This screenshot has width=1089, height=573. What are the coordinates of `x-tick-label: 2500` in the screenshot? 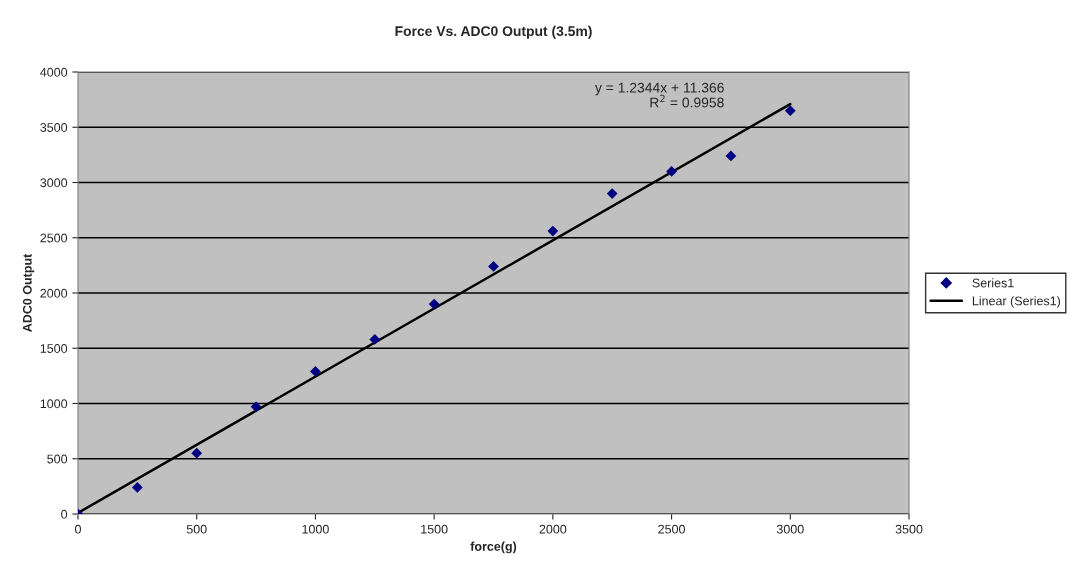 It's located at (671, 529).